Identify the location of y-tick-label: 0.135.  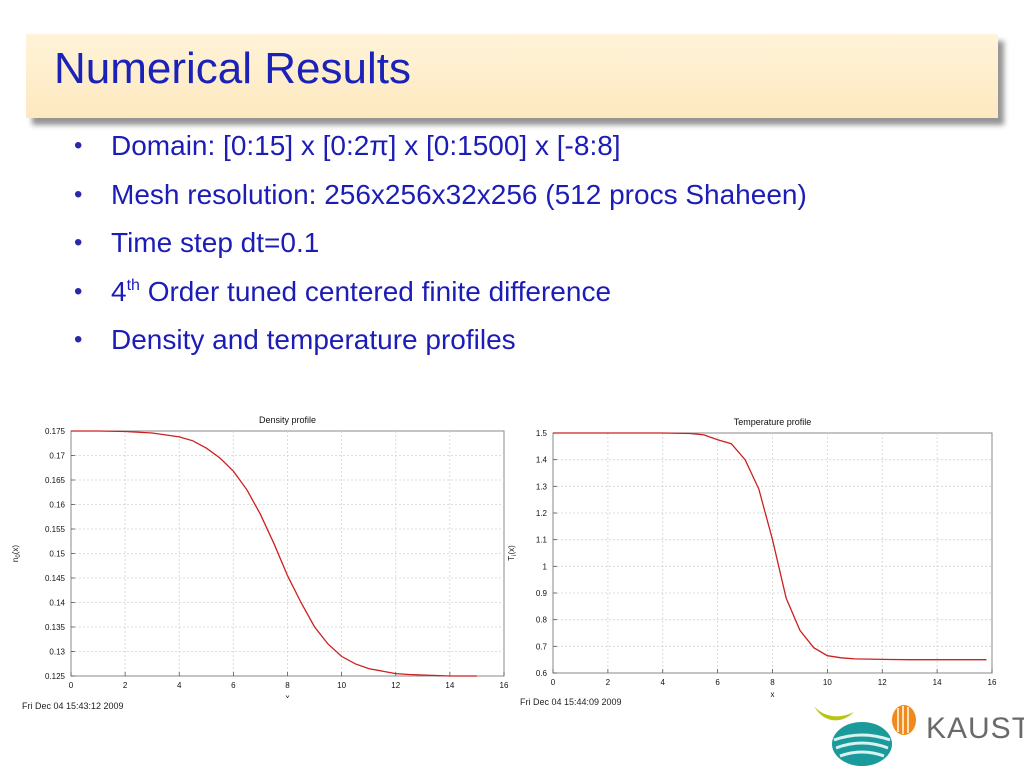
(55, 627).